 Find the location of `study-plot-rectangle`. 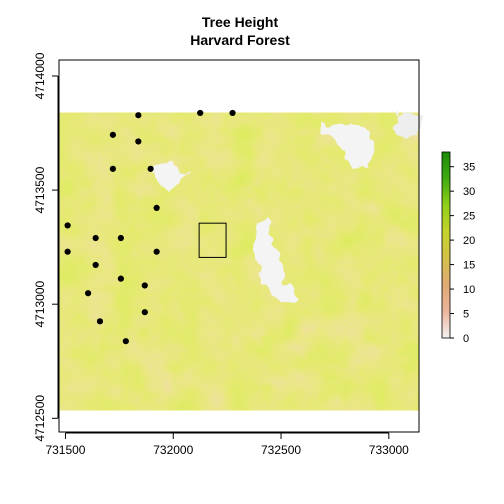

study-plot-rectangle is located at coordinates (212, 240).